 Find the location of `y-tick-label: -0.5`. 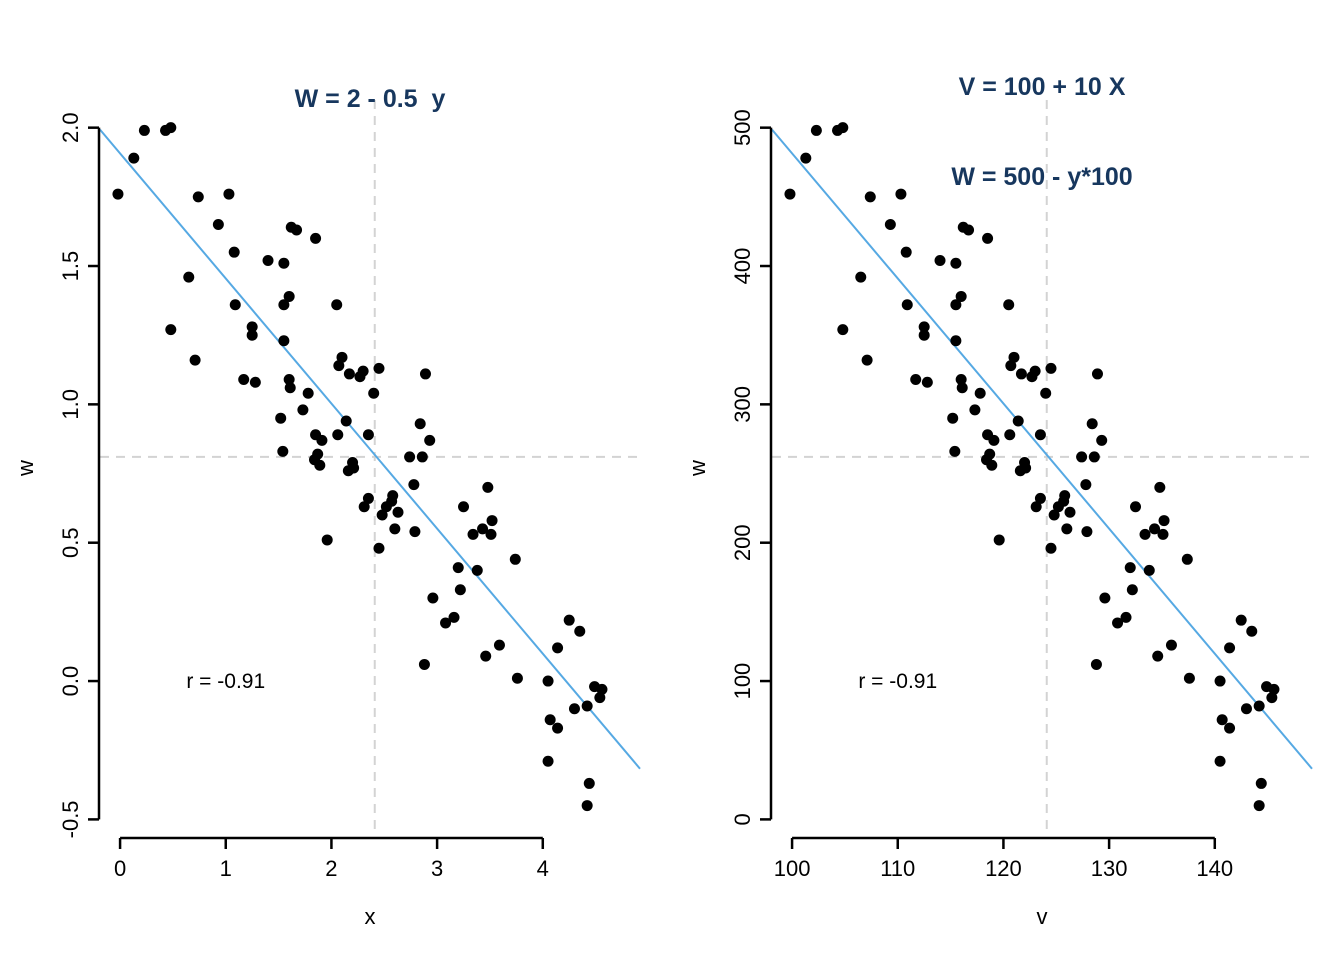

y-tick-label: -0.5 is located at coordinates (70, 819).